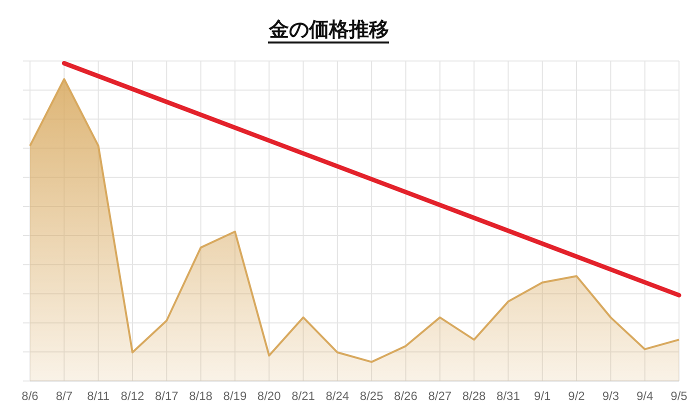 This screenshot has height=411, width=699. Describe the element at coordinates (406, 396) in the screenshot. I see `x-tick-label: 8/26` at that location.